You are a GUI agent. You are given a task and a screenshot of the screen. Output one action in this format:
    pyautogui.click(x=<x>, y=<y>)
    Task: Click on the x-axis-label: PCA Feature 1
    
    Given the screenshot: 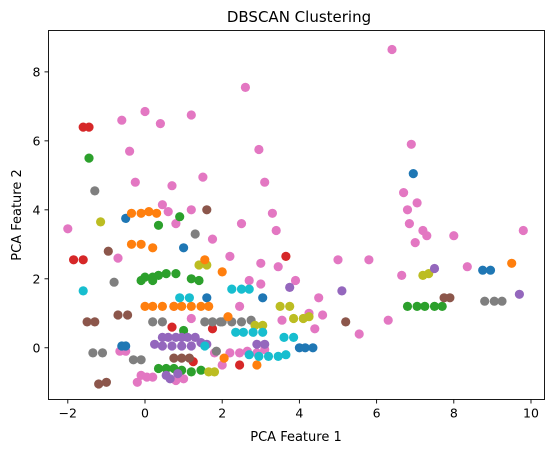 What is the action you would take?
    pyautogui.click(x=295, y=437)
    